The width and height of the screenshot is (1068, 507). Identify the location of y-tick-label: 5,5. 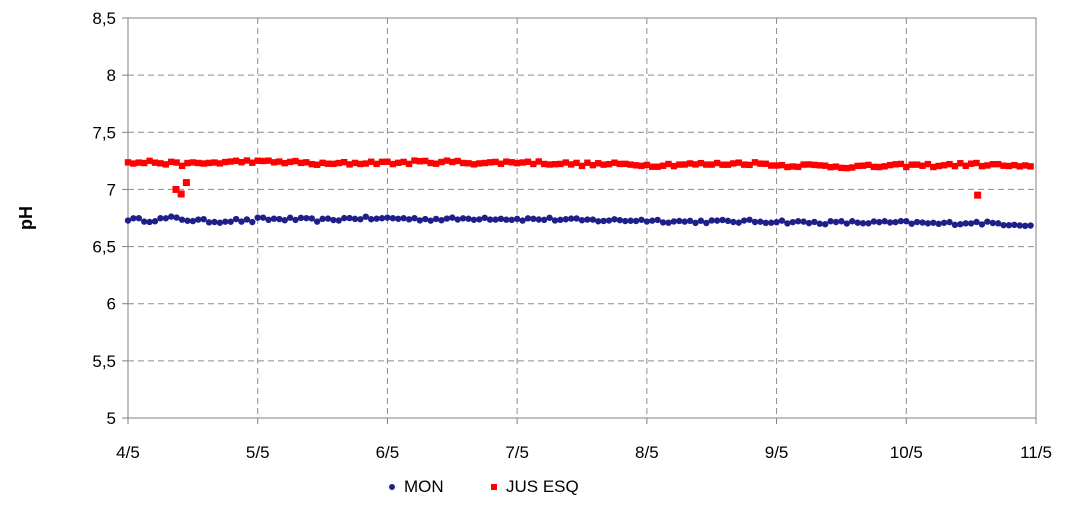
(104, 361).